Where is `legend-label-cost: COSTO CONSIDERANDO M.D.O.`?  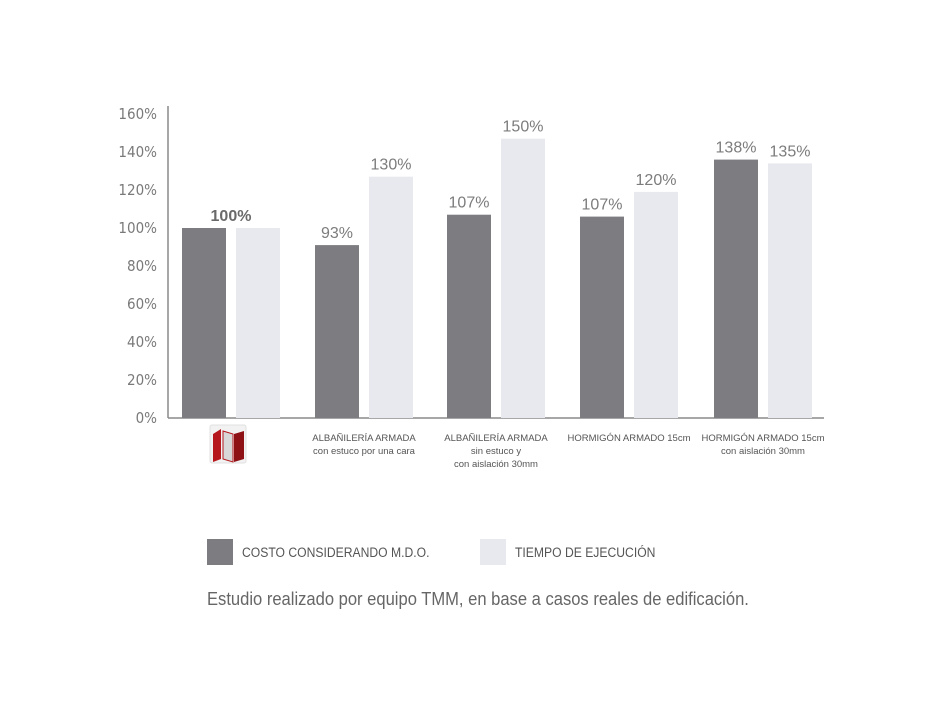 legend-label-cost: COSTO CONSIDERANDO M.D.O. is located at coordinates (336, 552).